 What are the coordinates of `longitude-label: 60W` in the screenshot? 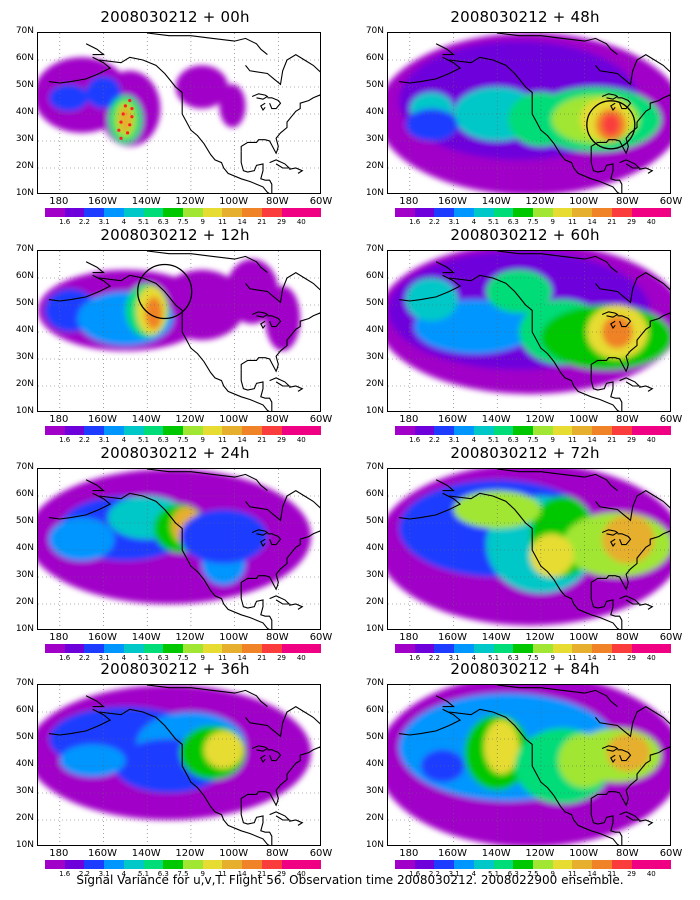 It's located at (671, 201).